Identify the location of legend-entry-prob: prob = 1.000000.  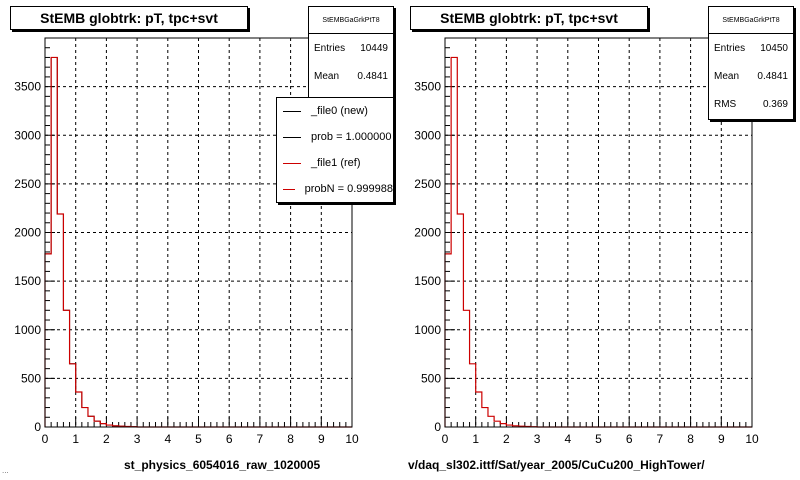
(335, 137).